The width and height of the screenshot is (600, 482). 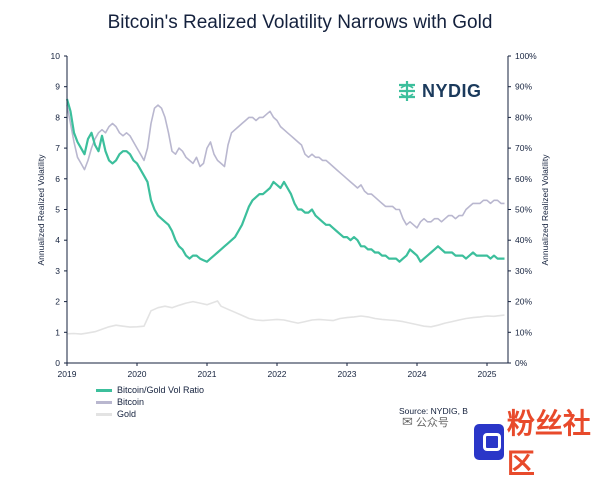 I want to click on y-axis-label-left: Annualized Realized Volatility, so click(x=41, y=210).